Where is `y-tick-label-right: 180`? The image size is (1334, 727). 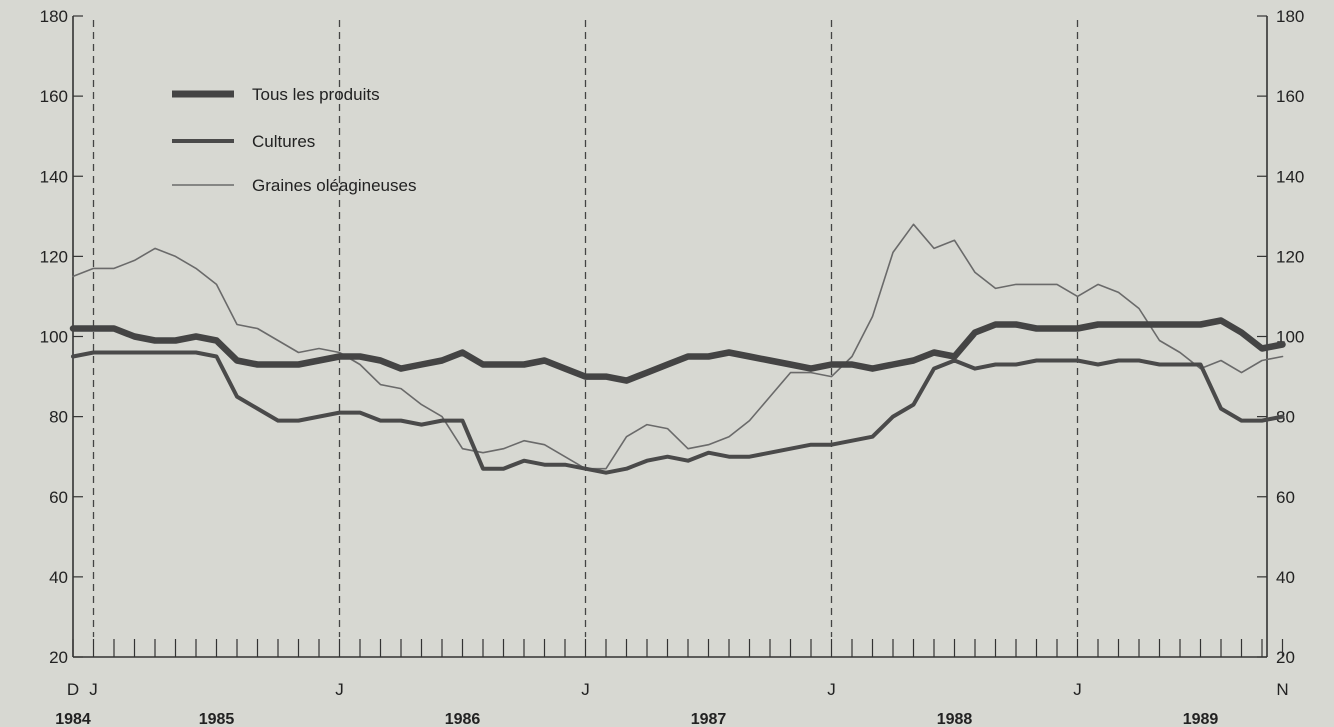
y-tick-label-right: 180 is located at coordinates (1290, 16).